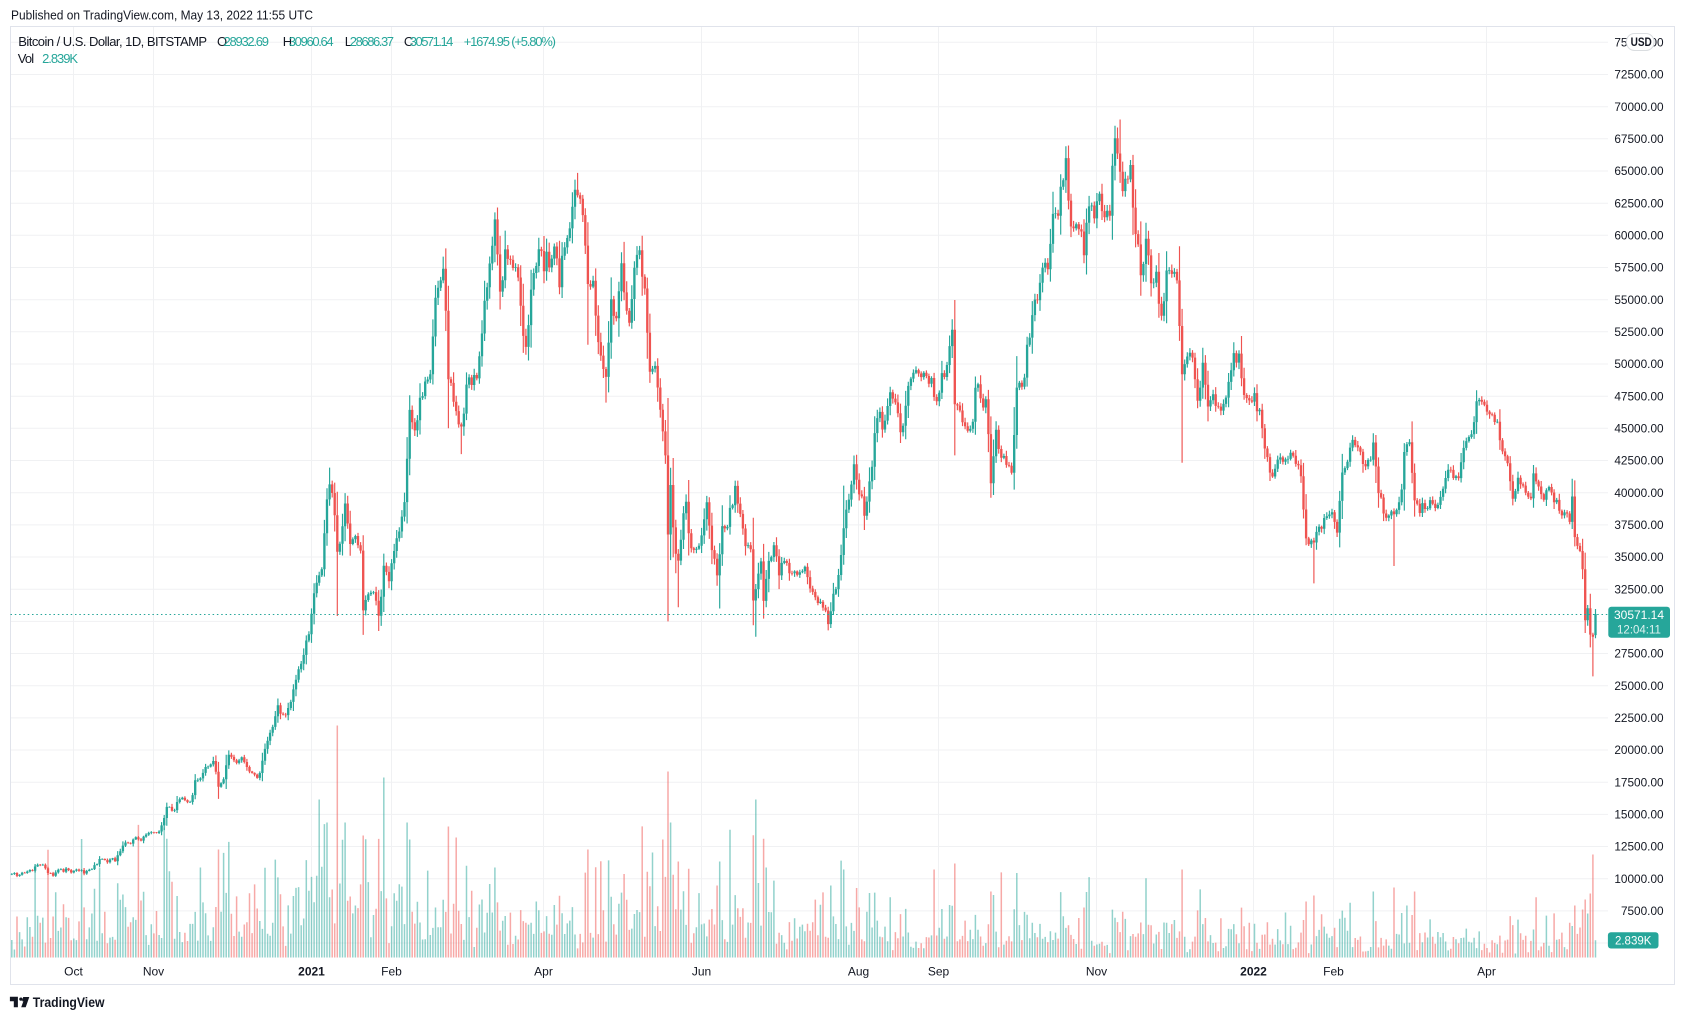 The height and width of the screenshot is (1020, 1684). Describe the element at coordinates (1253, 972) in the screenshot. I see `svg-text: 2022` at that location.